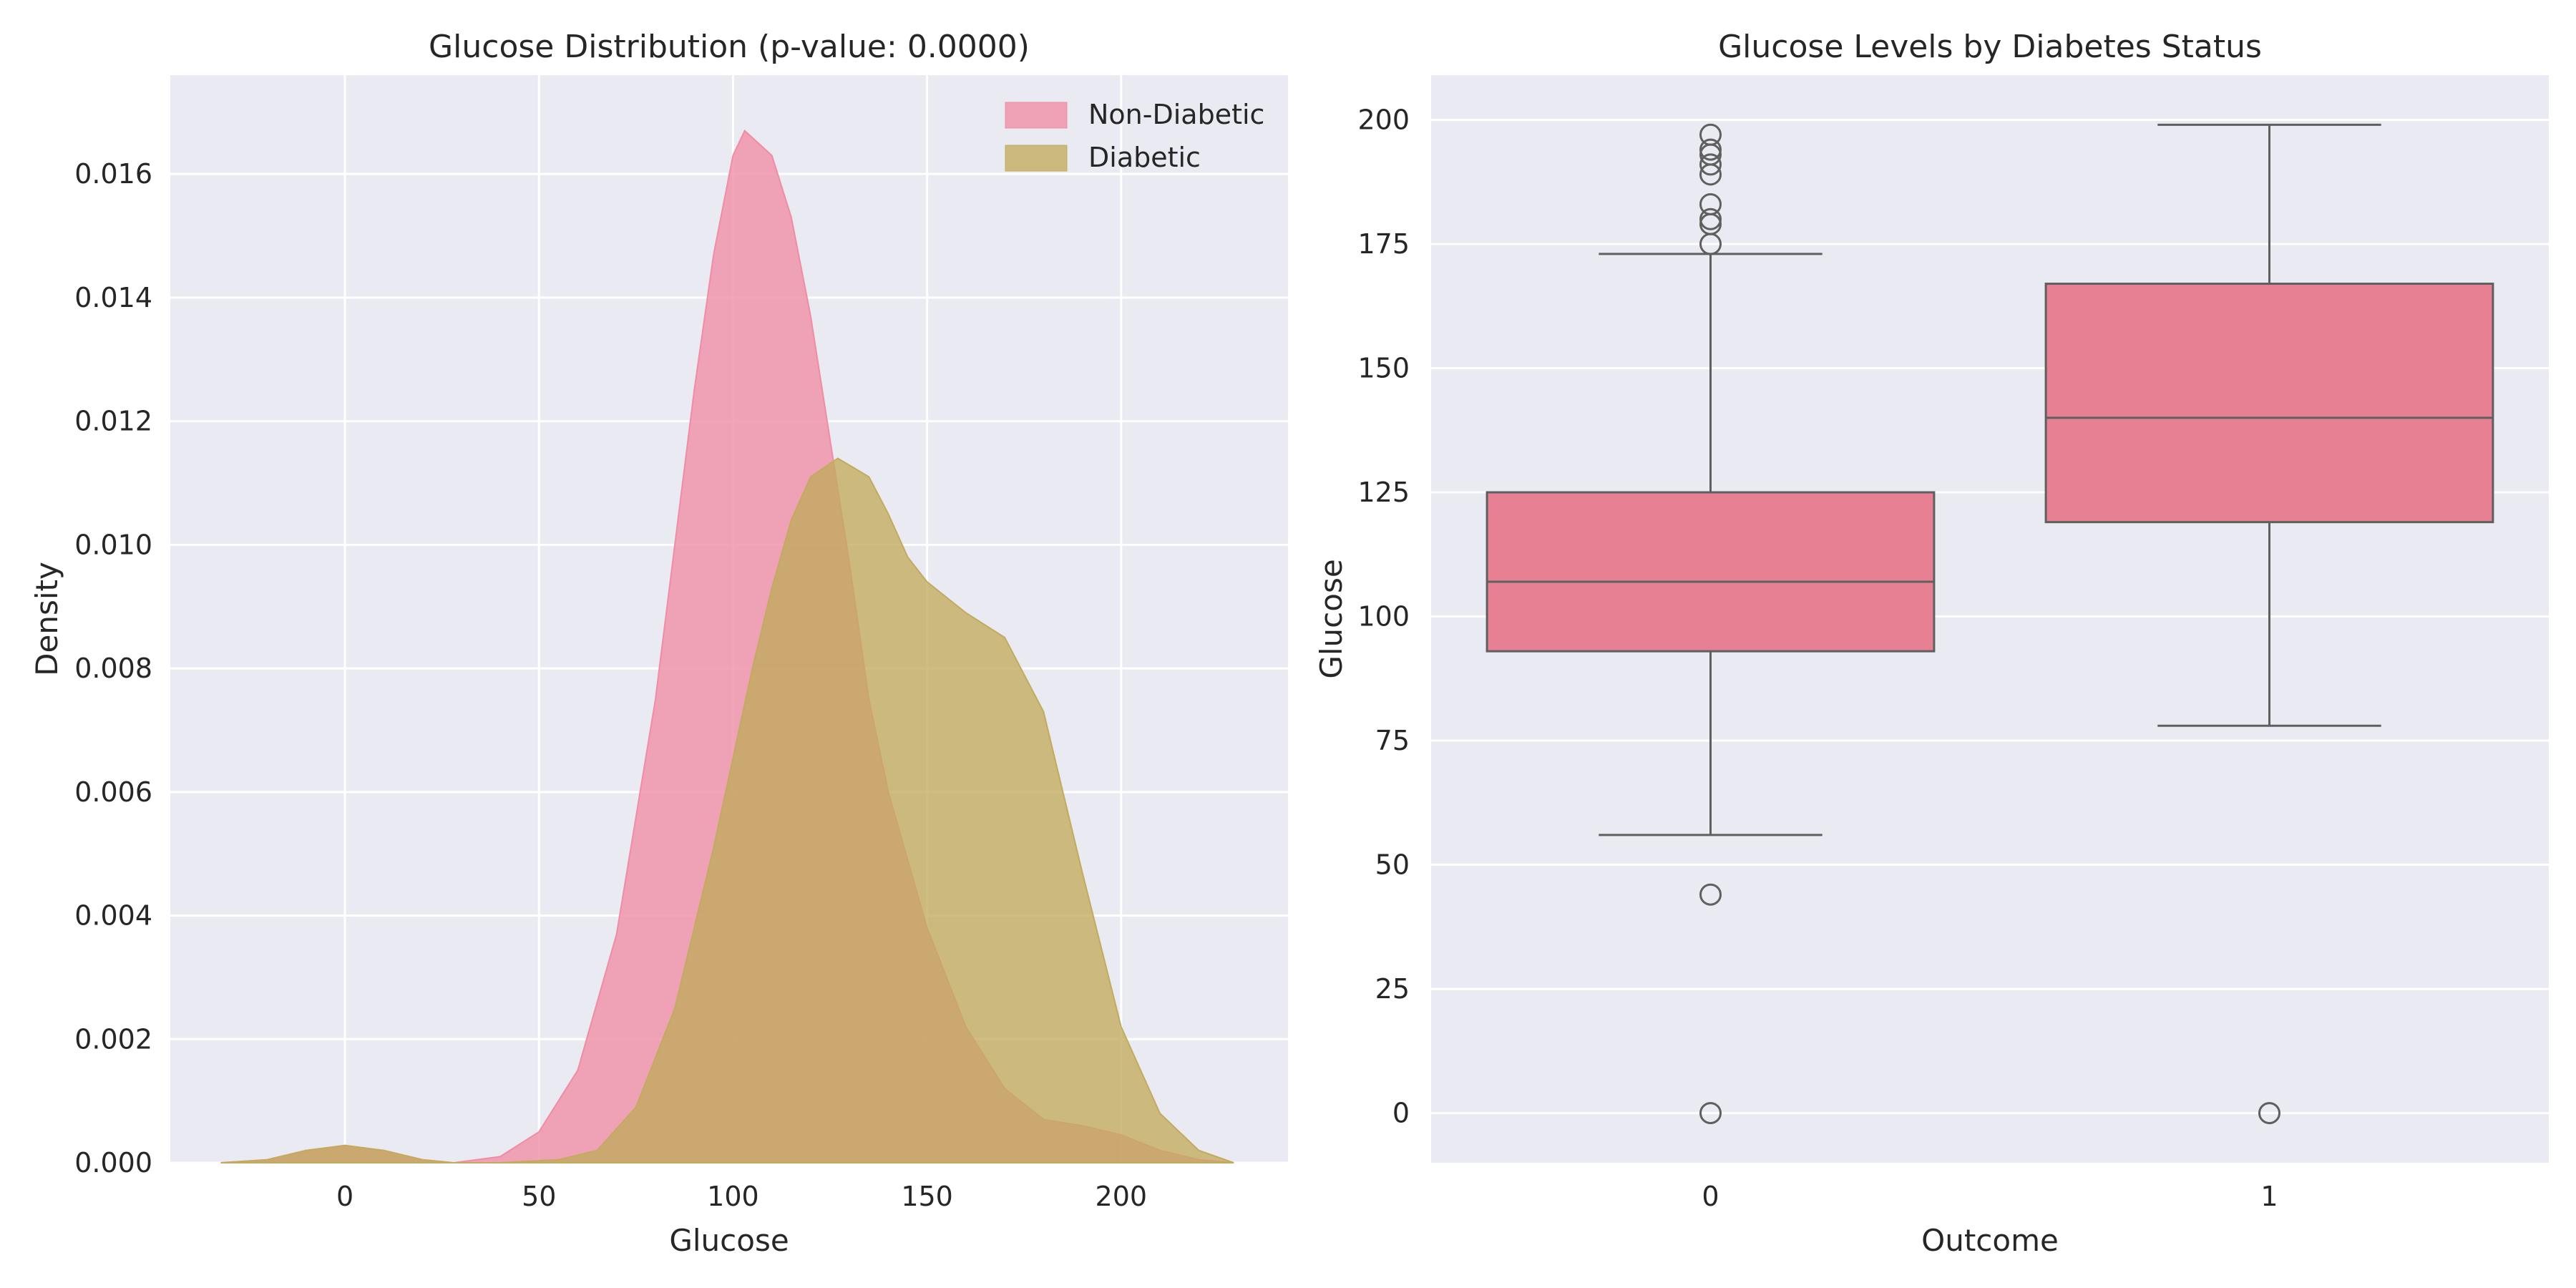 Image resolution: width=2576 pixels, height=1288 pixels. Describe the element at coordinates (1144, 157) in the screenshot. I see `legend-label-diabetic: Diabetic` at that location.